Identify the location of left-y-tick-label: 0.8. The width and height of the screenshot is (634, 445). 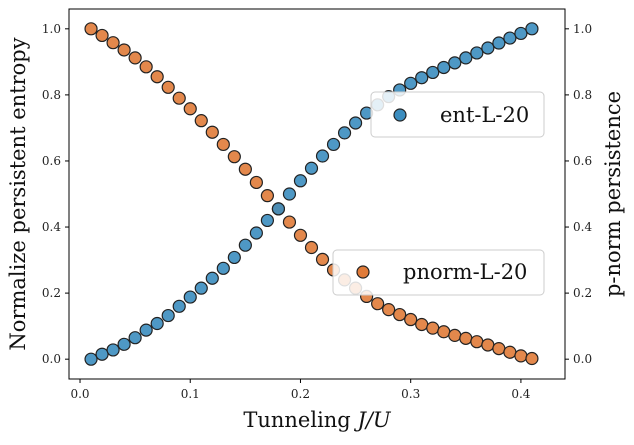
(51, 95).